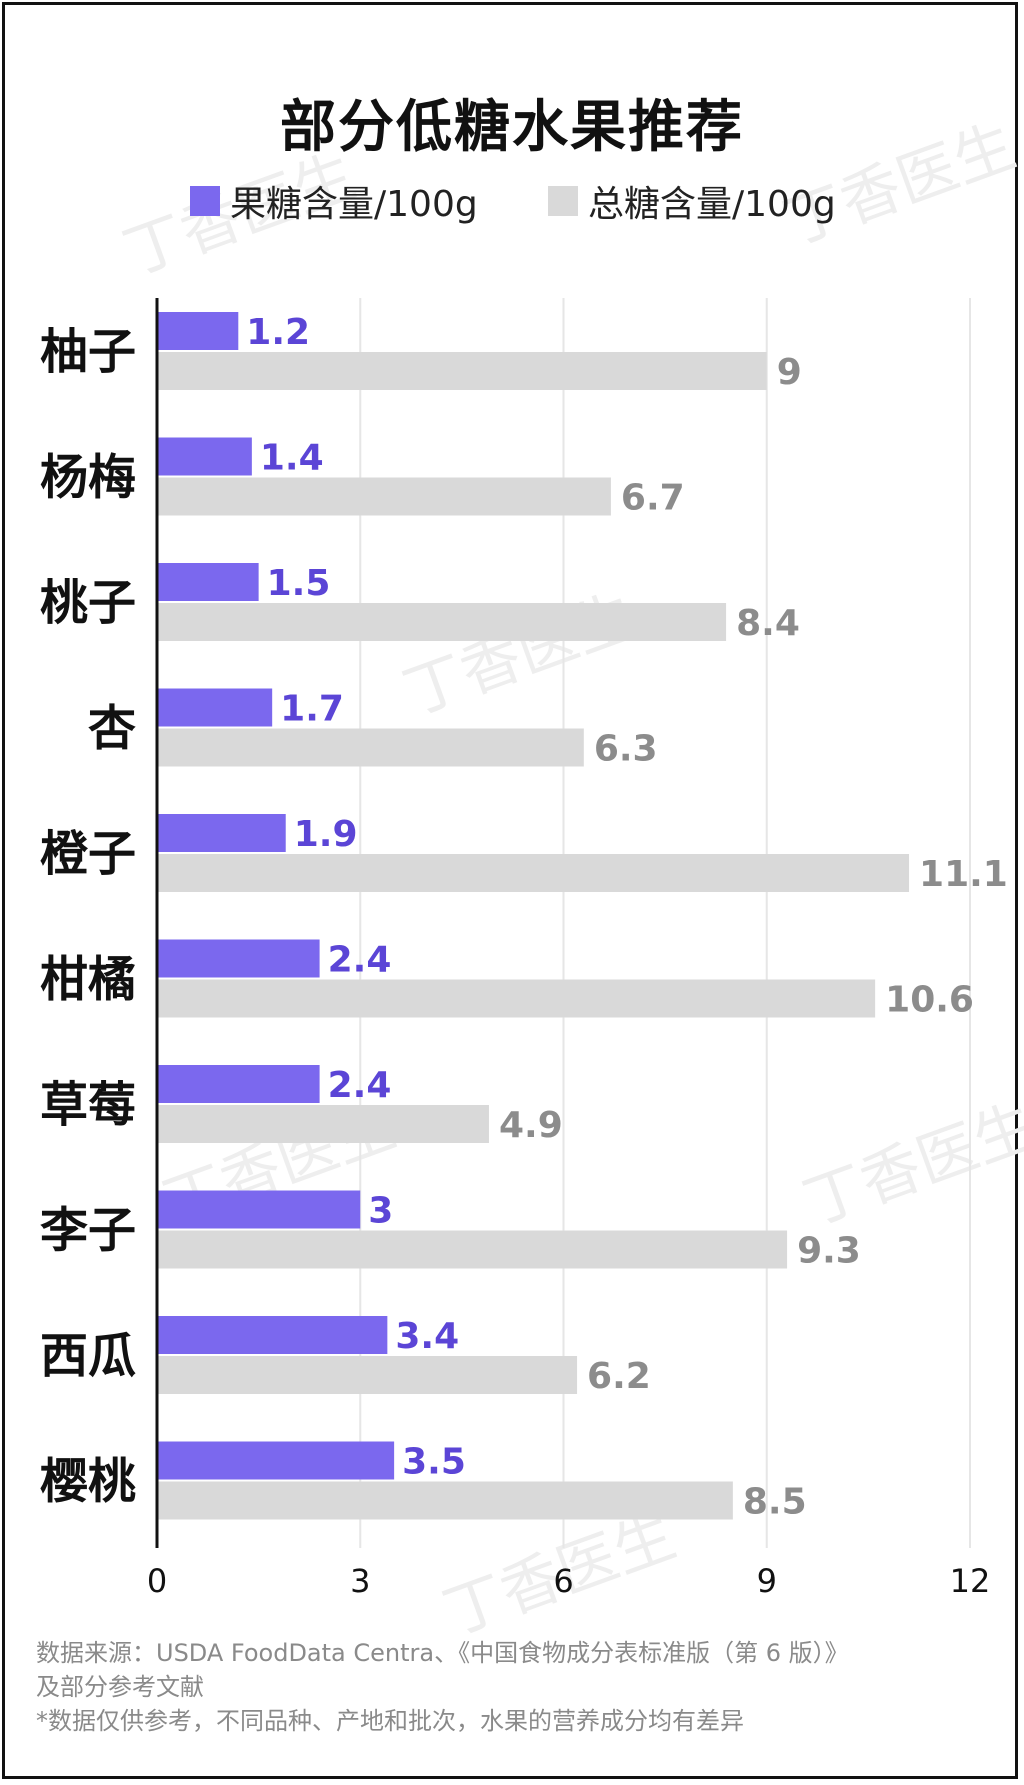 This screenshot has height=1785, width=1024. Describe the element at coordinates (434, 1462) in the screenshot. I see `value-label-fructose-9: 3.5` at that location.